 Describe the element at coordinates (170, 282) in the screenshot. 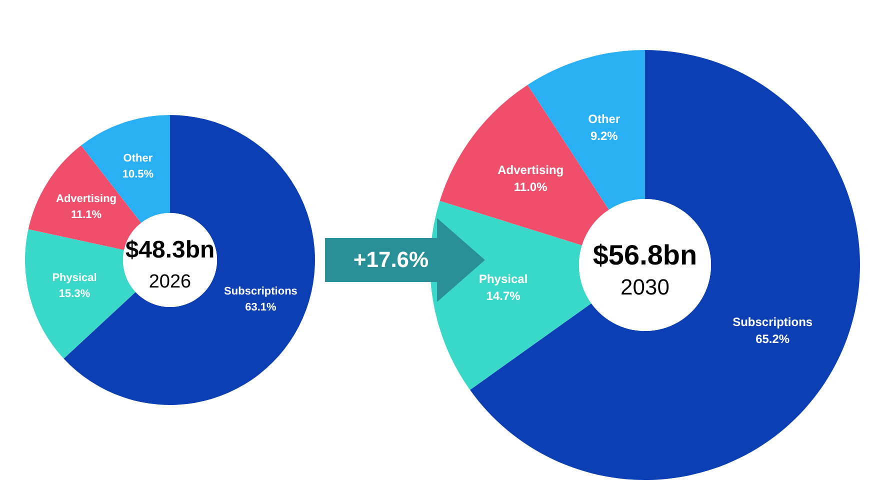

I see `text: 2026` at that location.